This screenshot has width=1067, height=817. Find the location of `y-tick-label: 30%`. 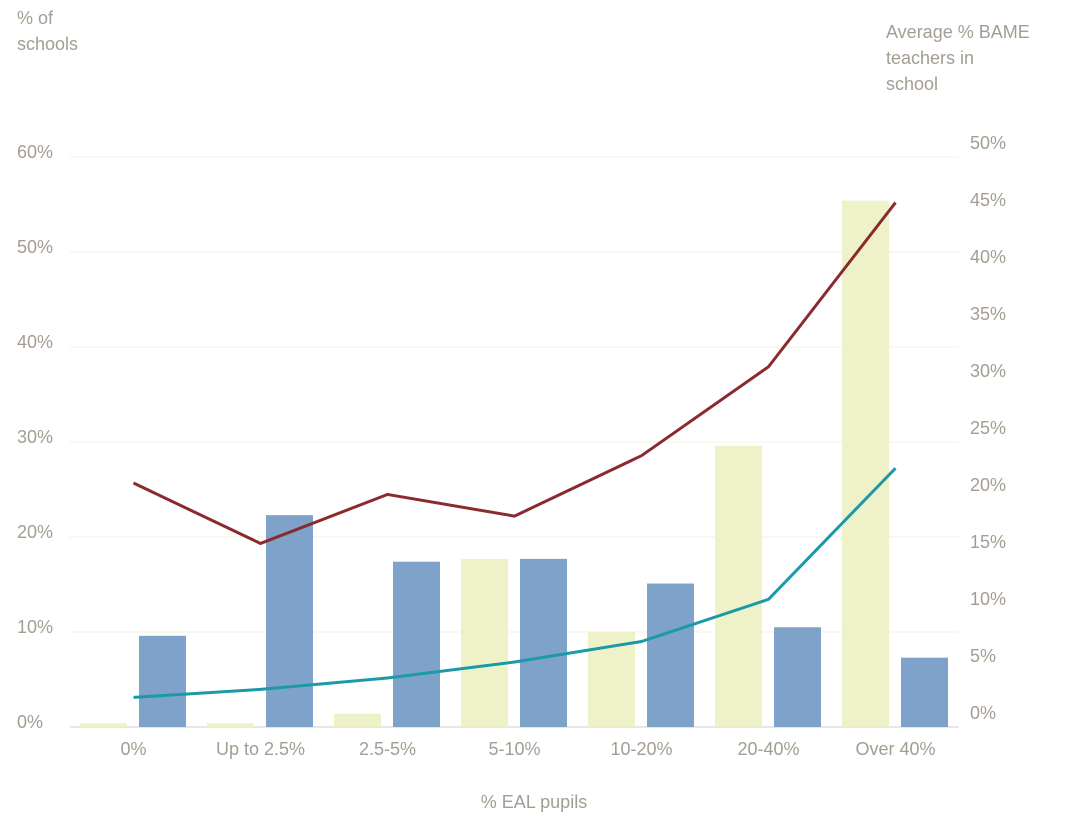

y-tick-label: 30% is located at coordinates (35, 437).